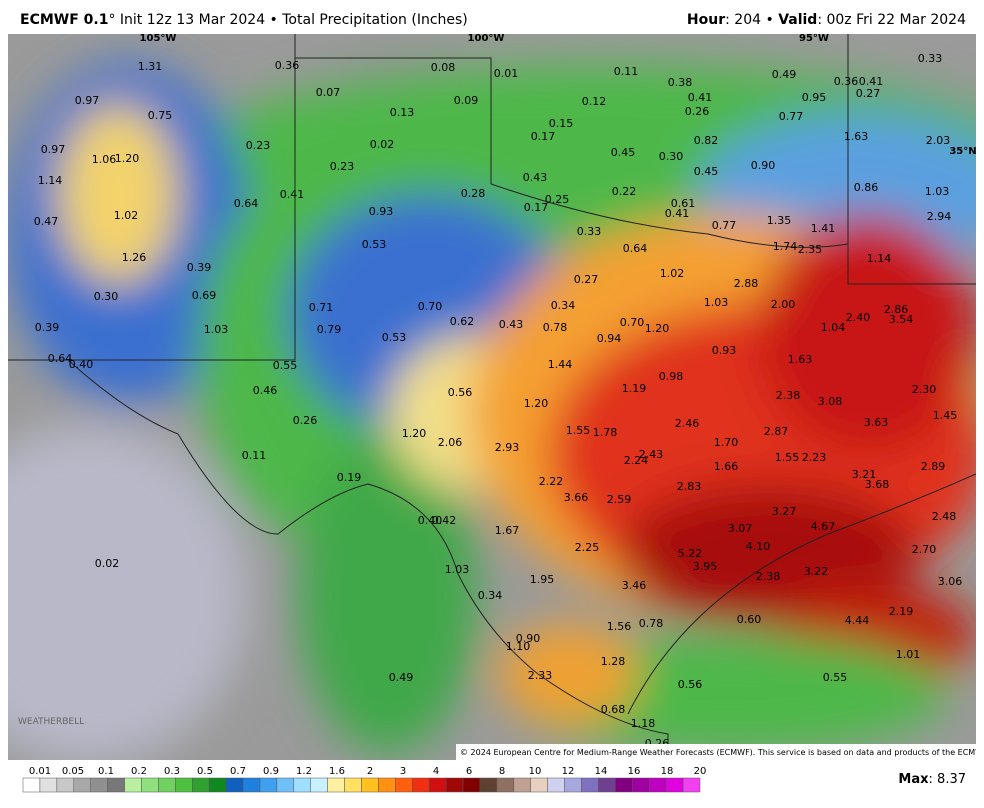 The height and width of the screenshot is (808, 984). What do you see at coordinates (53, 149) in the screenshot?
I see `value-label: 0.97` at bounding box center [53, 149].